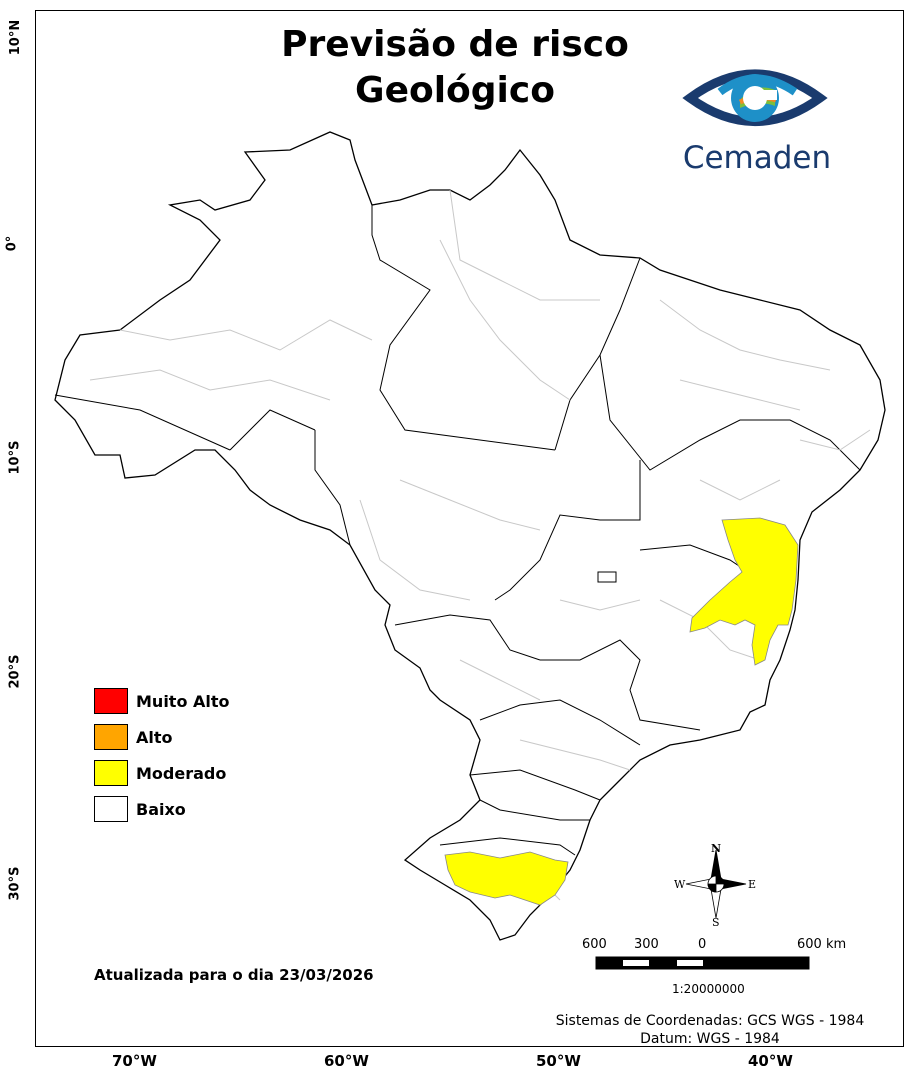 The width and height of the screenshot is (916, 1080). What do you see at coordinates (15, 671) in the screenshot?
I see `lat-label: 20°S` at bounding box center [15, 671].